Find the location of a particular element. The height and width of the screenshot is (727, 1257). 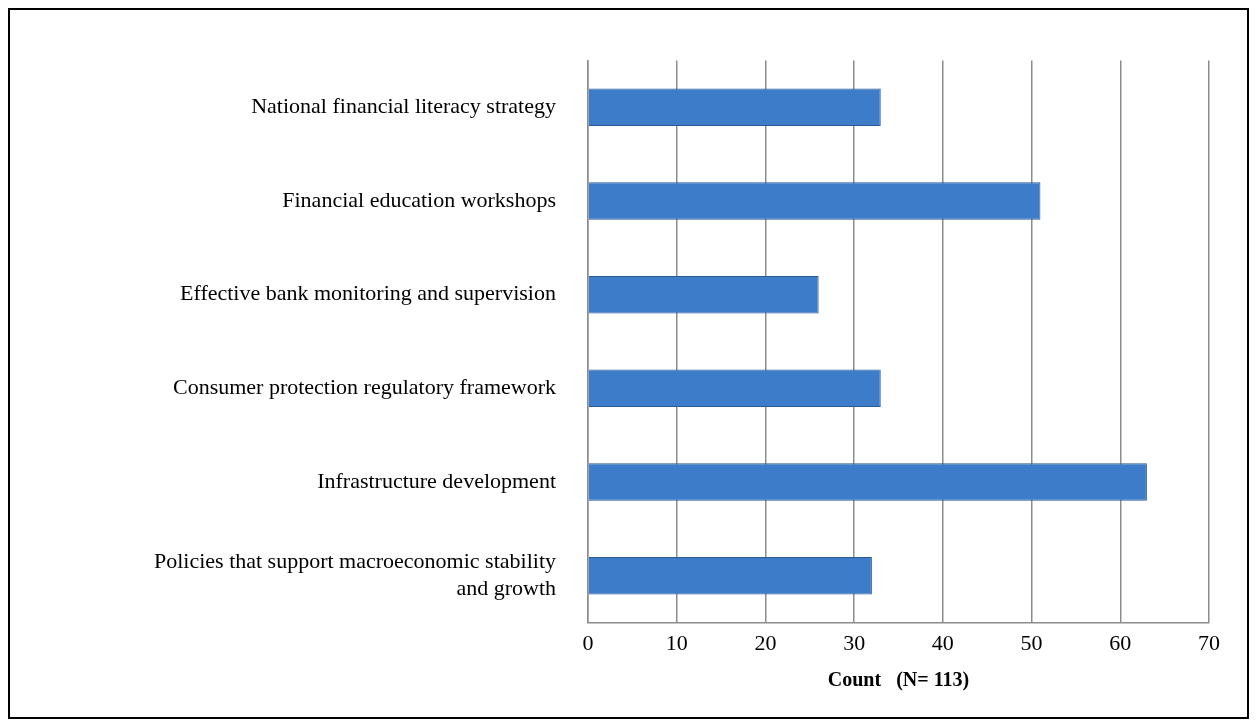

x-tick-label: 0 is located at coordinates (588, 642).